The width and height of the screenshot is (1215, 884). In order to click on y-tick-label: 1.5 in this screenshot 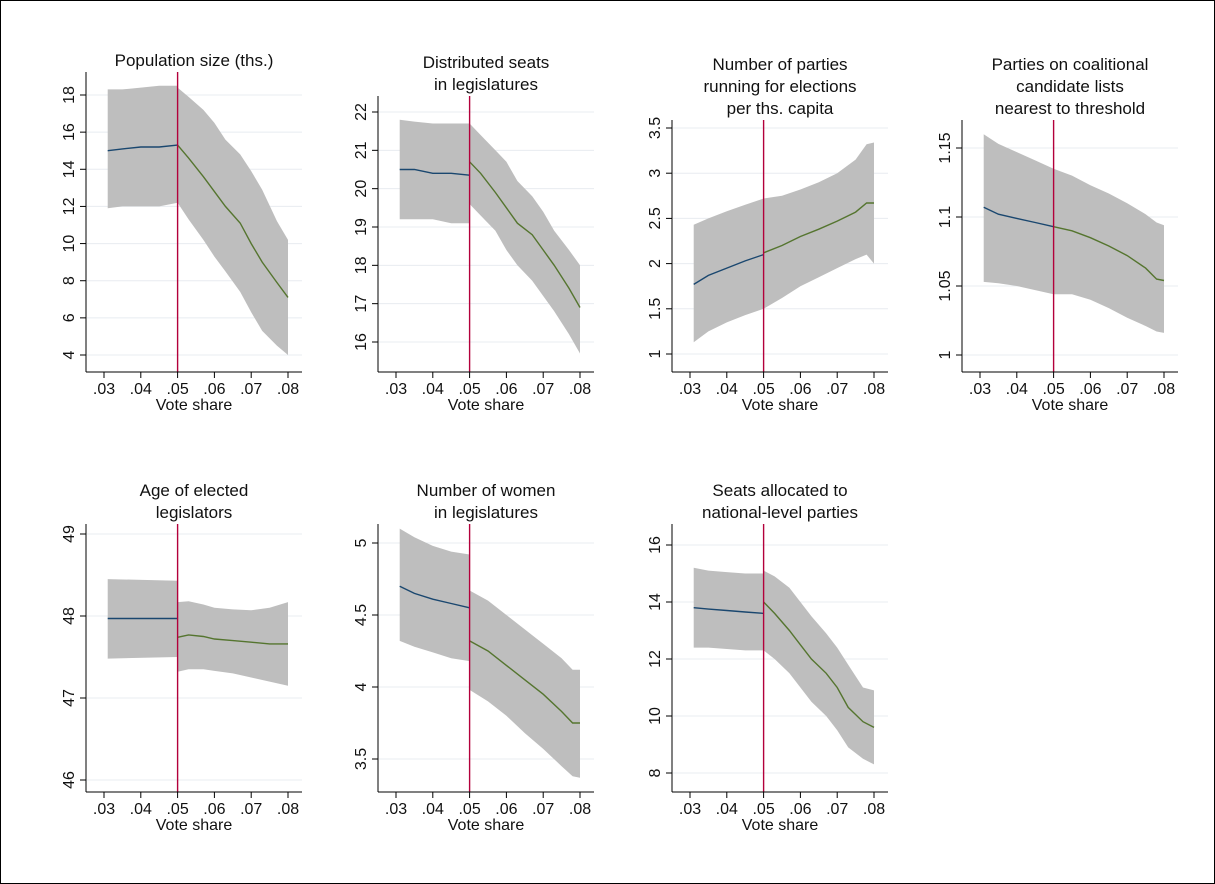, I will do `click(655, 309)`.